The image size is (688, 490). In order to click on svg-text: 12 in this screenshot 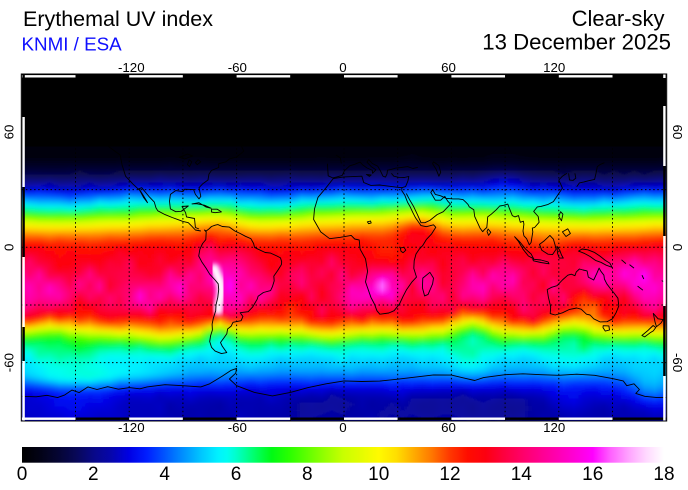, I will do `click(449, 474)`.